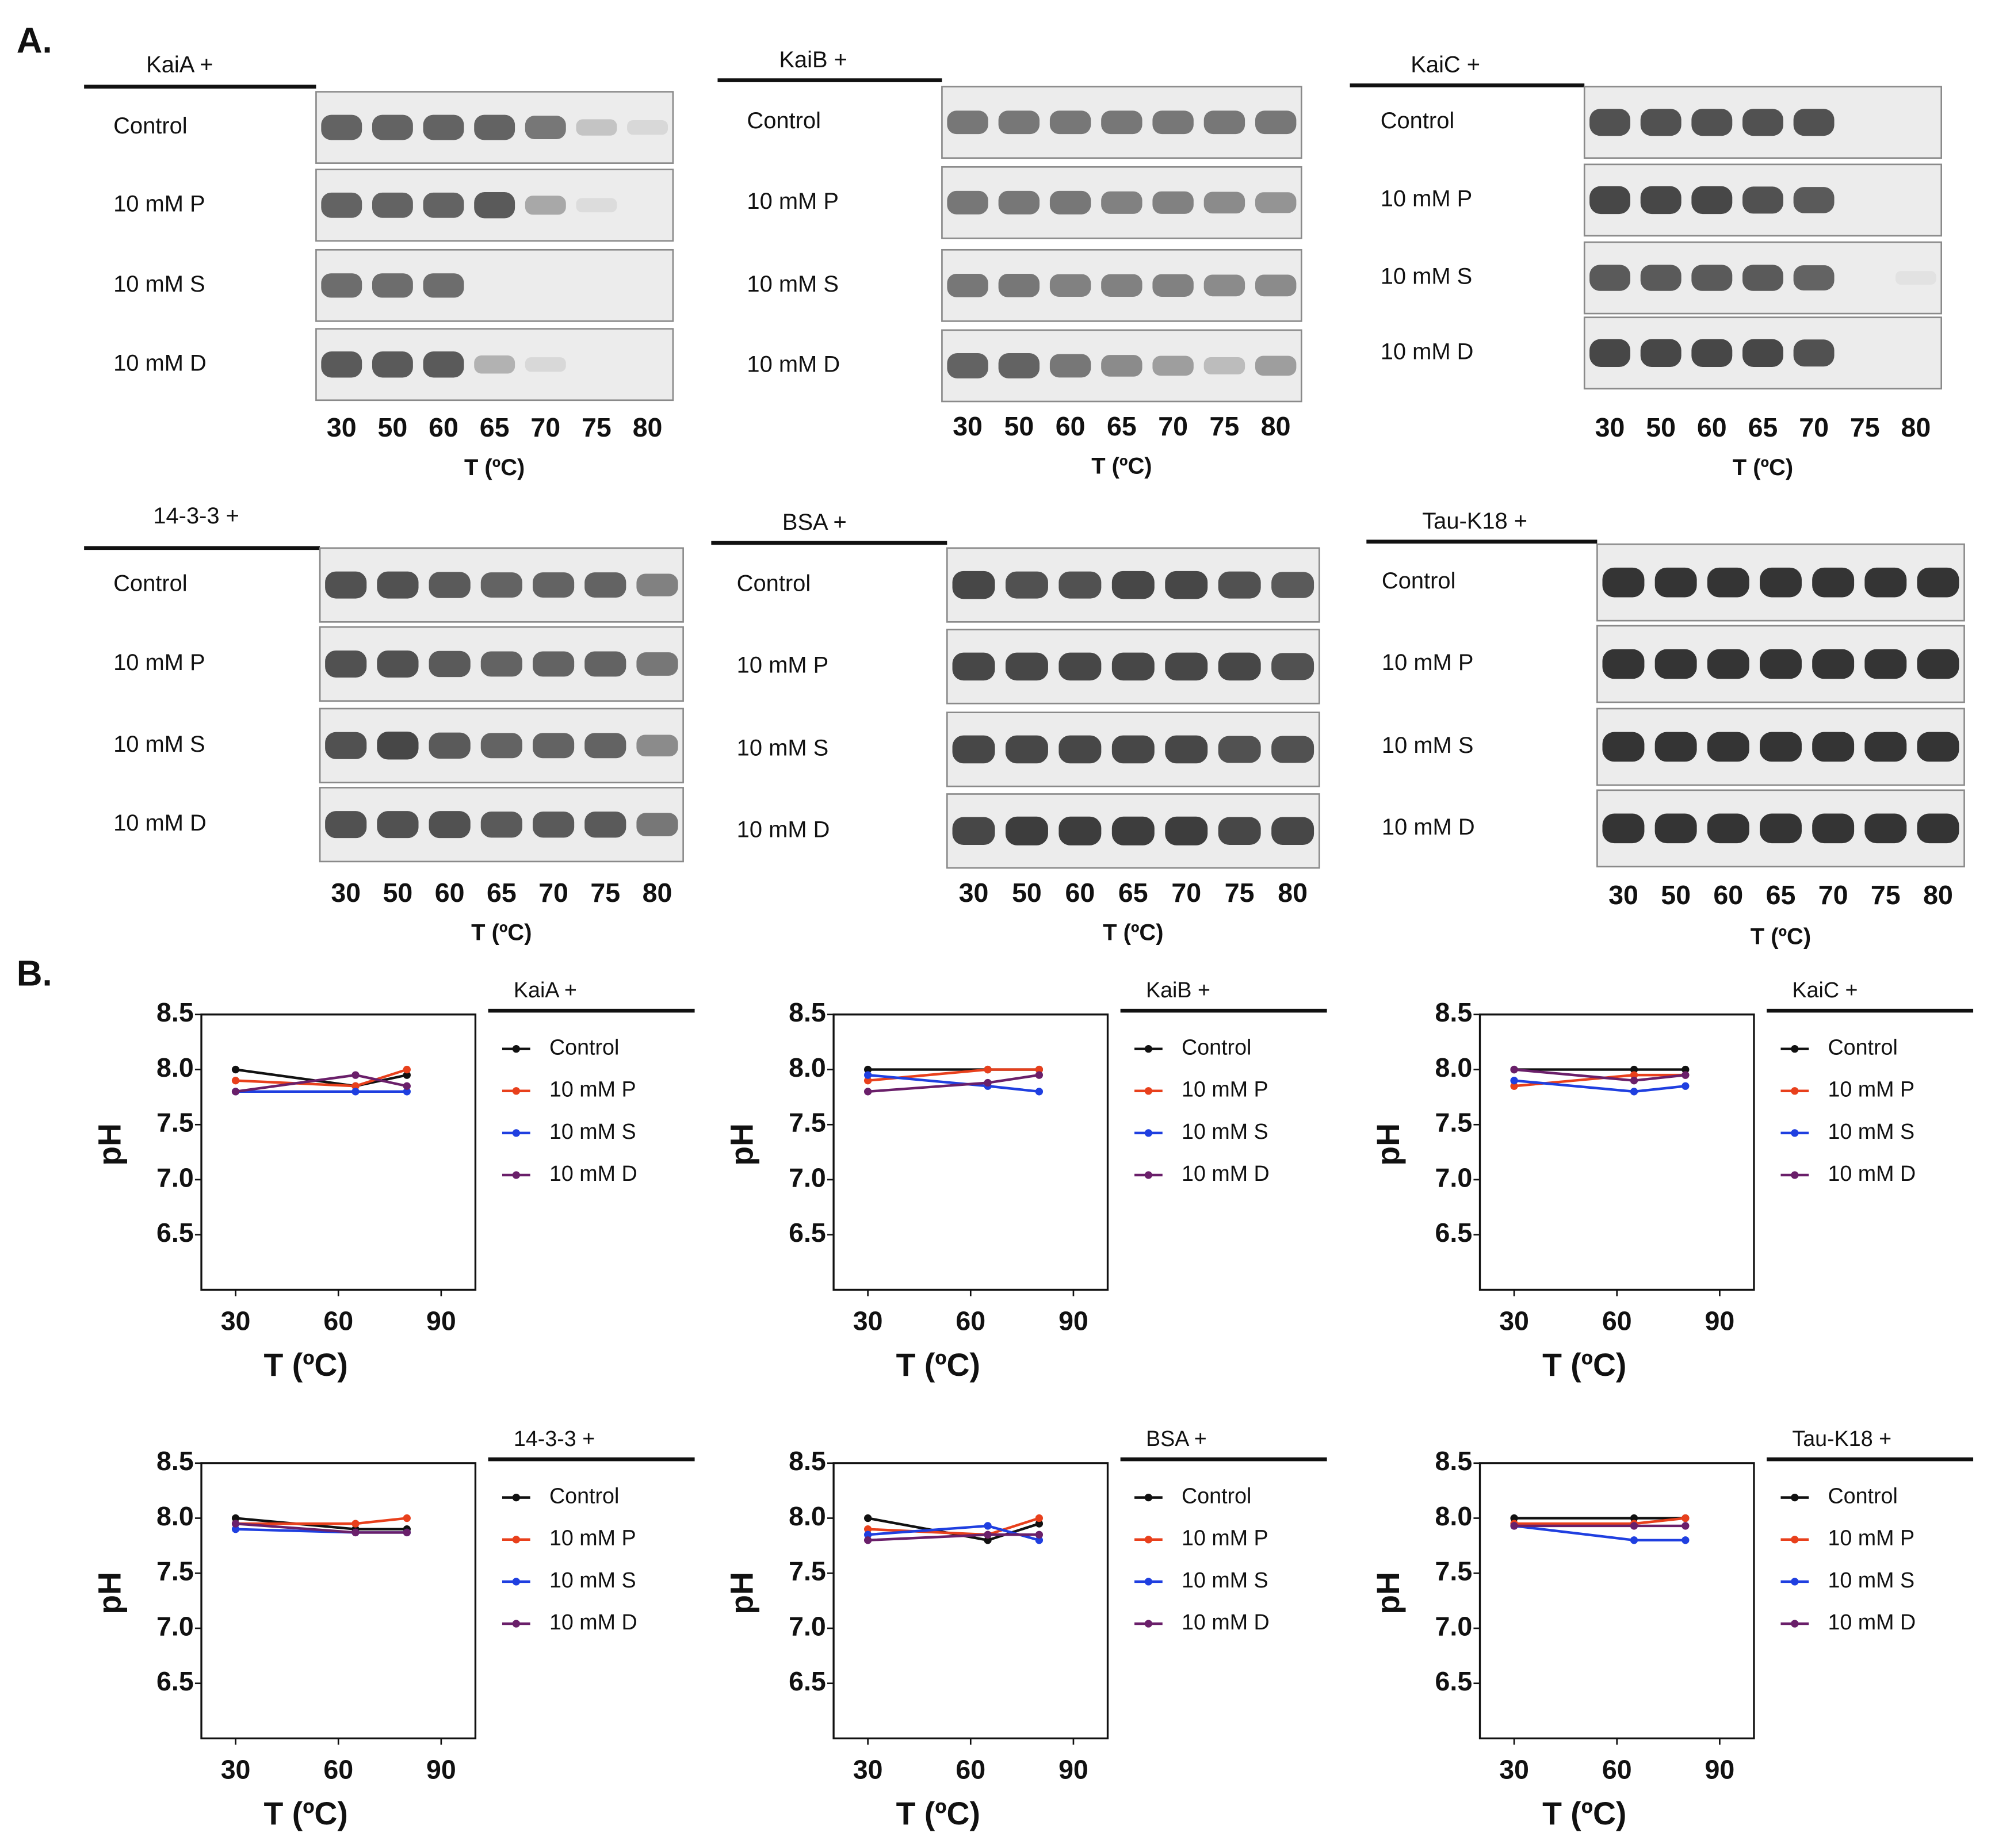 The width and height of the screenshot is (1991, 1848). I want to click on lane-label: 75, so click(1225, 426).